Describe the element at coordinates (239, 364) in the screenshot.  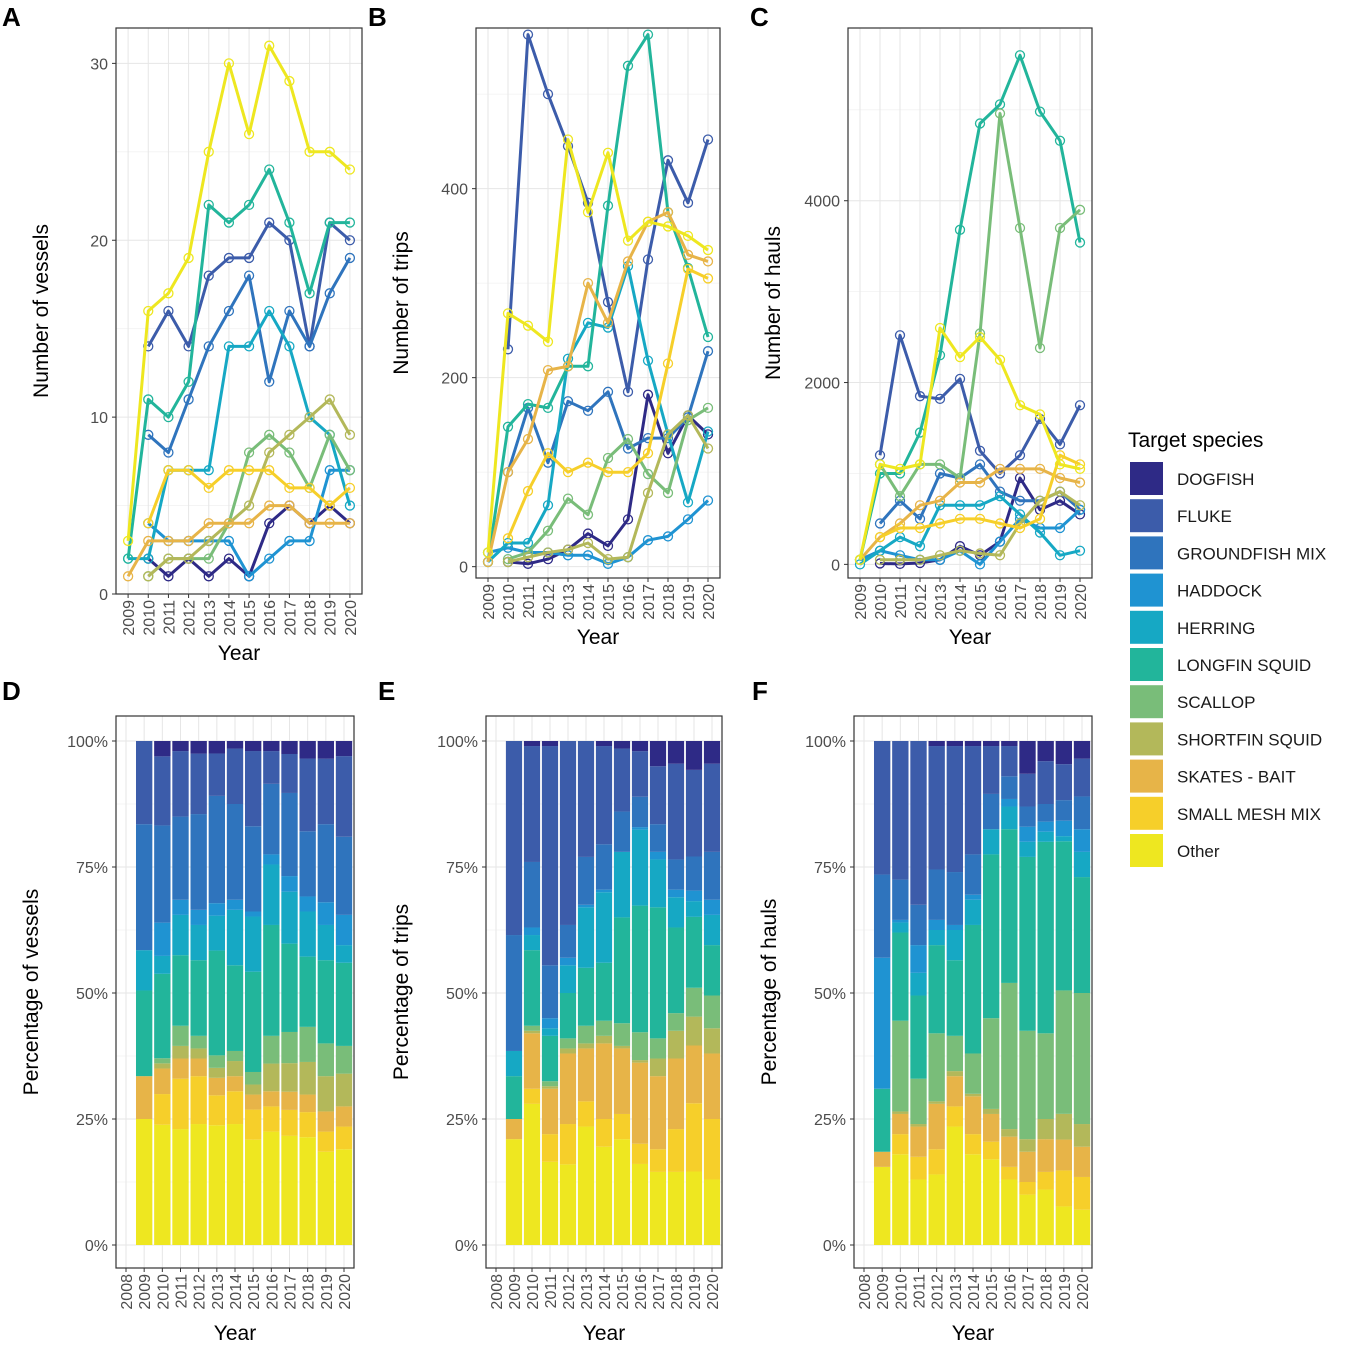
I see `series-longfin-squid` at that location.